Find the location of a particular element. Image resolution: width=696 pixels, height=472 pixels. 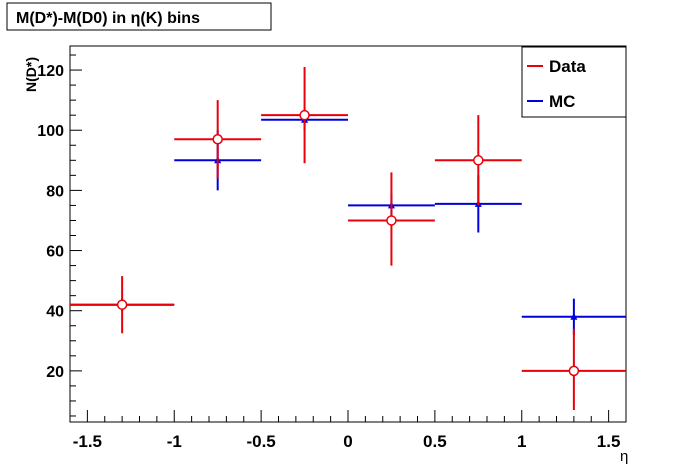

x-tick-label: -0.5 is located at coordinates (260, 441).